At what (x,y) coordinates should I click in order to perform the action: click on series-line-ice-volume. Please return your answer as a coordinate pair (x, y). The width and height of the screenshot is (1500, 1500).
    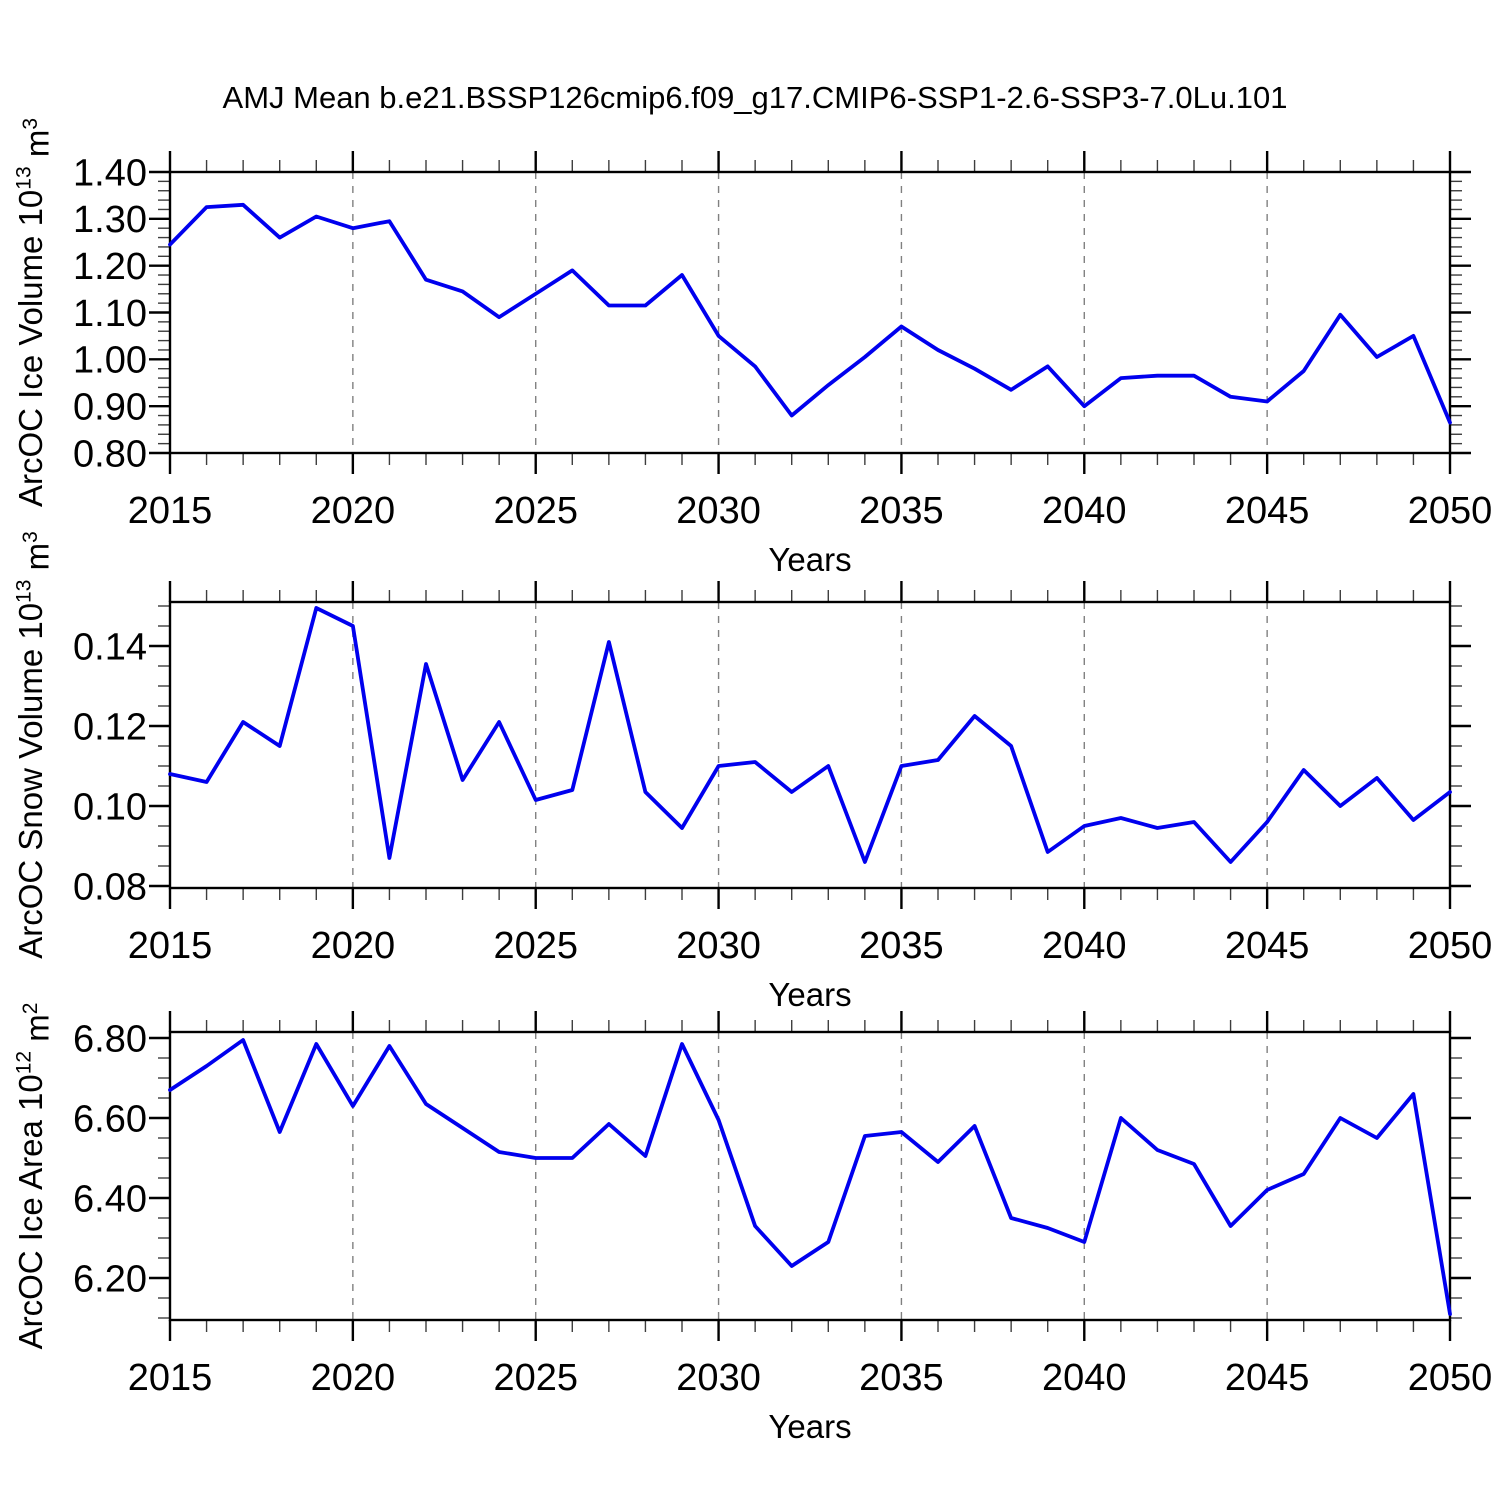
    Looking at the image, I should click on (810, 313).